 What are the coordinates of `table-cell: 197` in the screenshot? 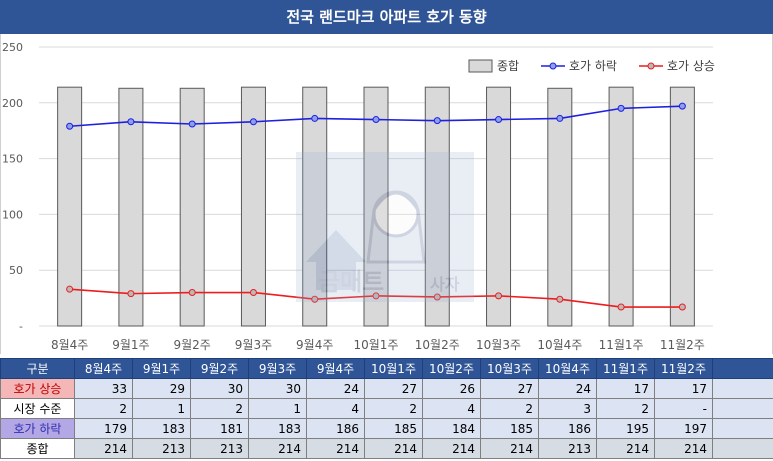 It's located at (683, 428).